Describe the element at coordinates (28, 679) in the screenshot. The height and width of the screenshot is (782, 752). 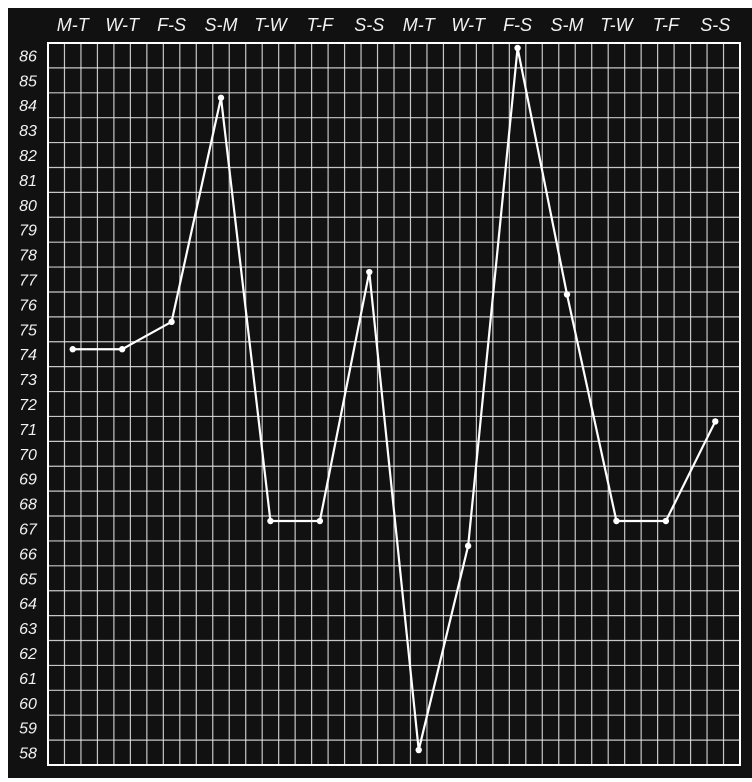
I see `y-tick-label: 61` at that location.